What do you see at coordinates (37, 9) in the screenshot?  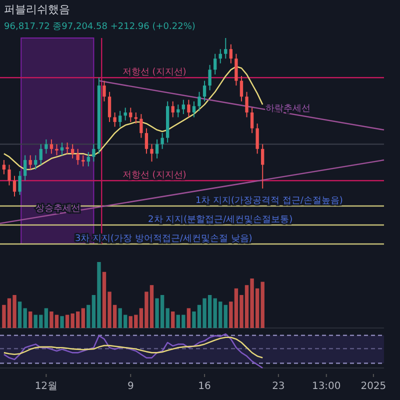 I see `chart-title: 퍼블리쉬했음` at bounding box center [37, 9].